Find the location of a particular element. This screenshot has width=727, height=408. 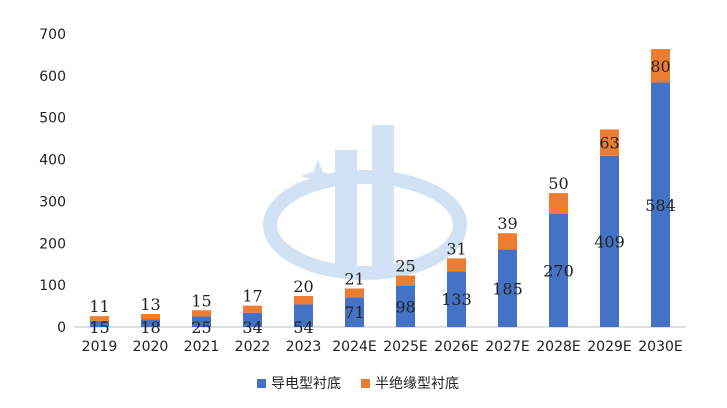

legend-label-conductive: 导电型衬底 is located at coordinates (306, 384).